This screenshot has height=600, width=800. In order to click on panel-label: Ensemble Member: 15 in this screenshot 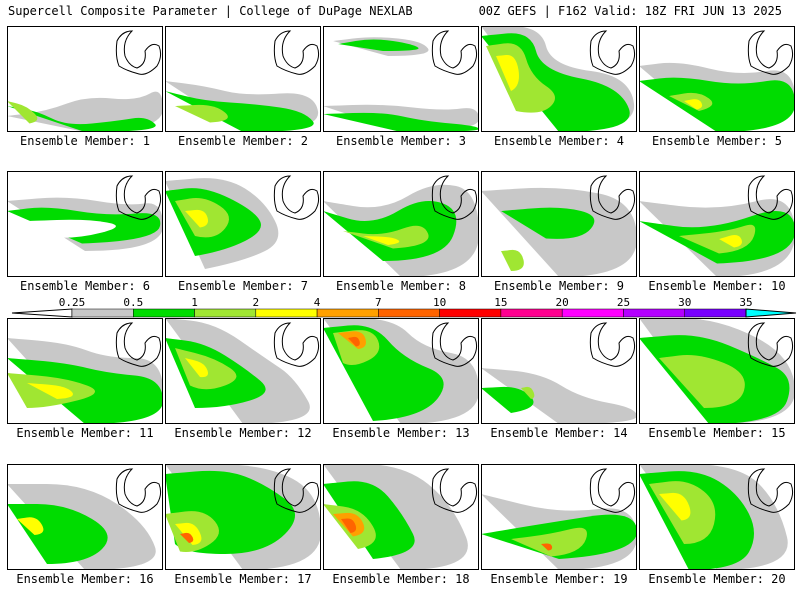, I will do `click(717, 433)`.